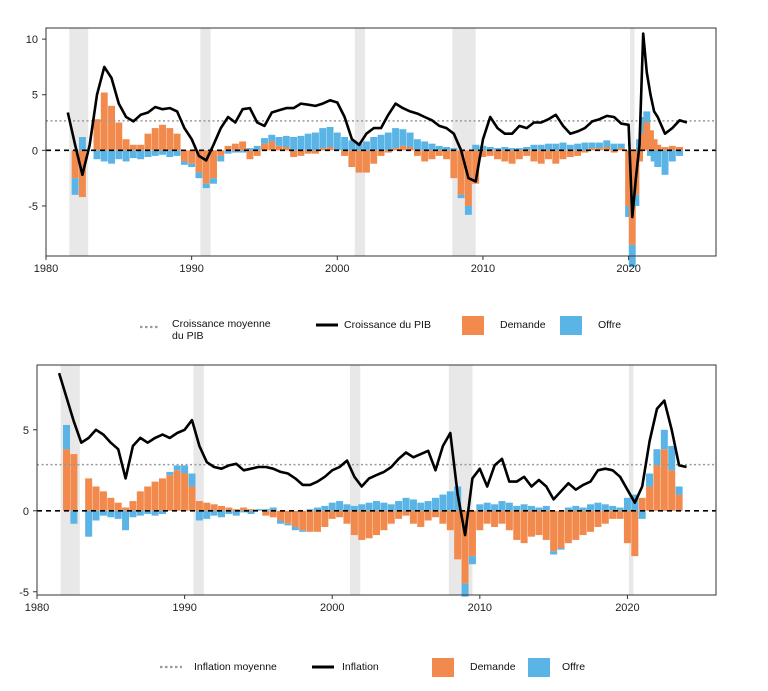  What do you see at coordinates (37, 608) in the screenshot?
I see `x-tick-label: 1980` at bounding box center [37, 608].